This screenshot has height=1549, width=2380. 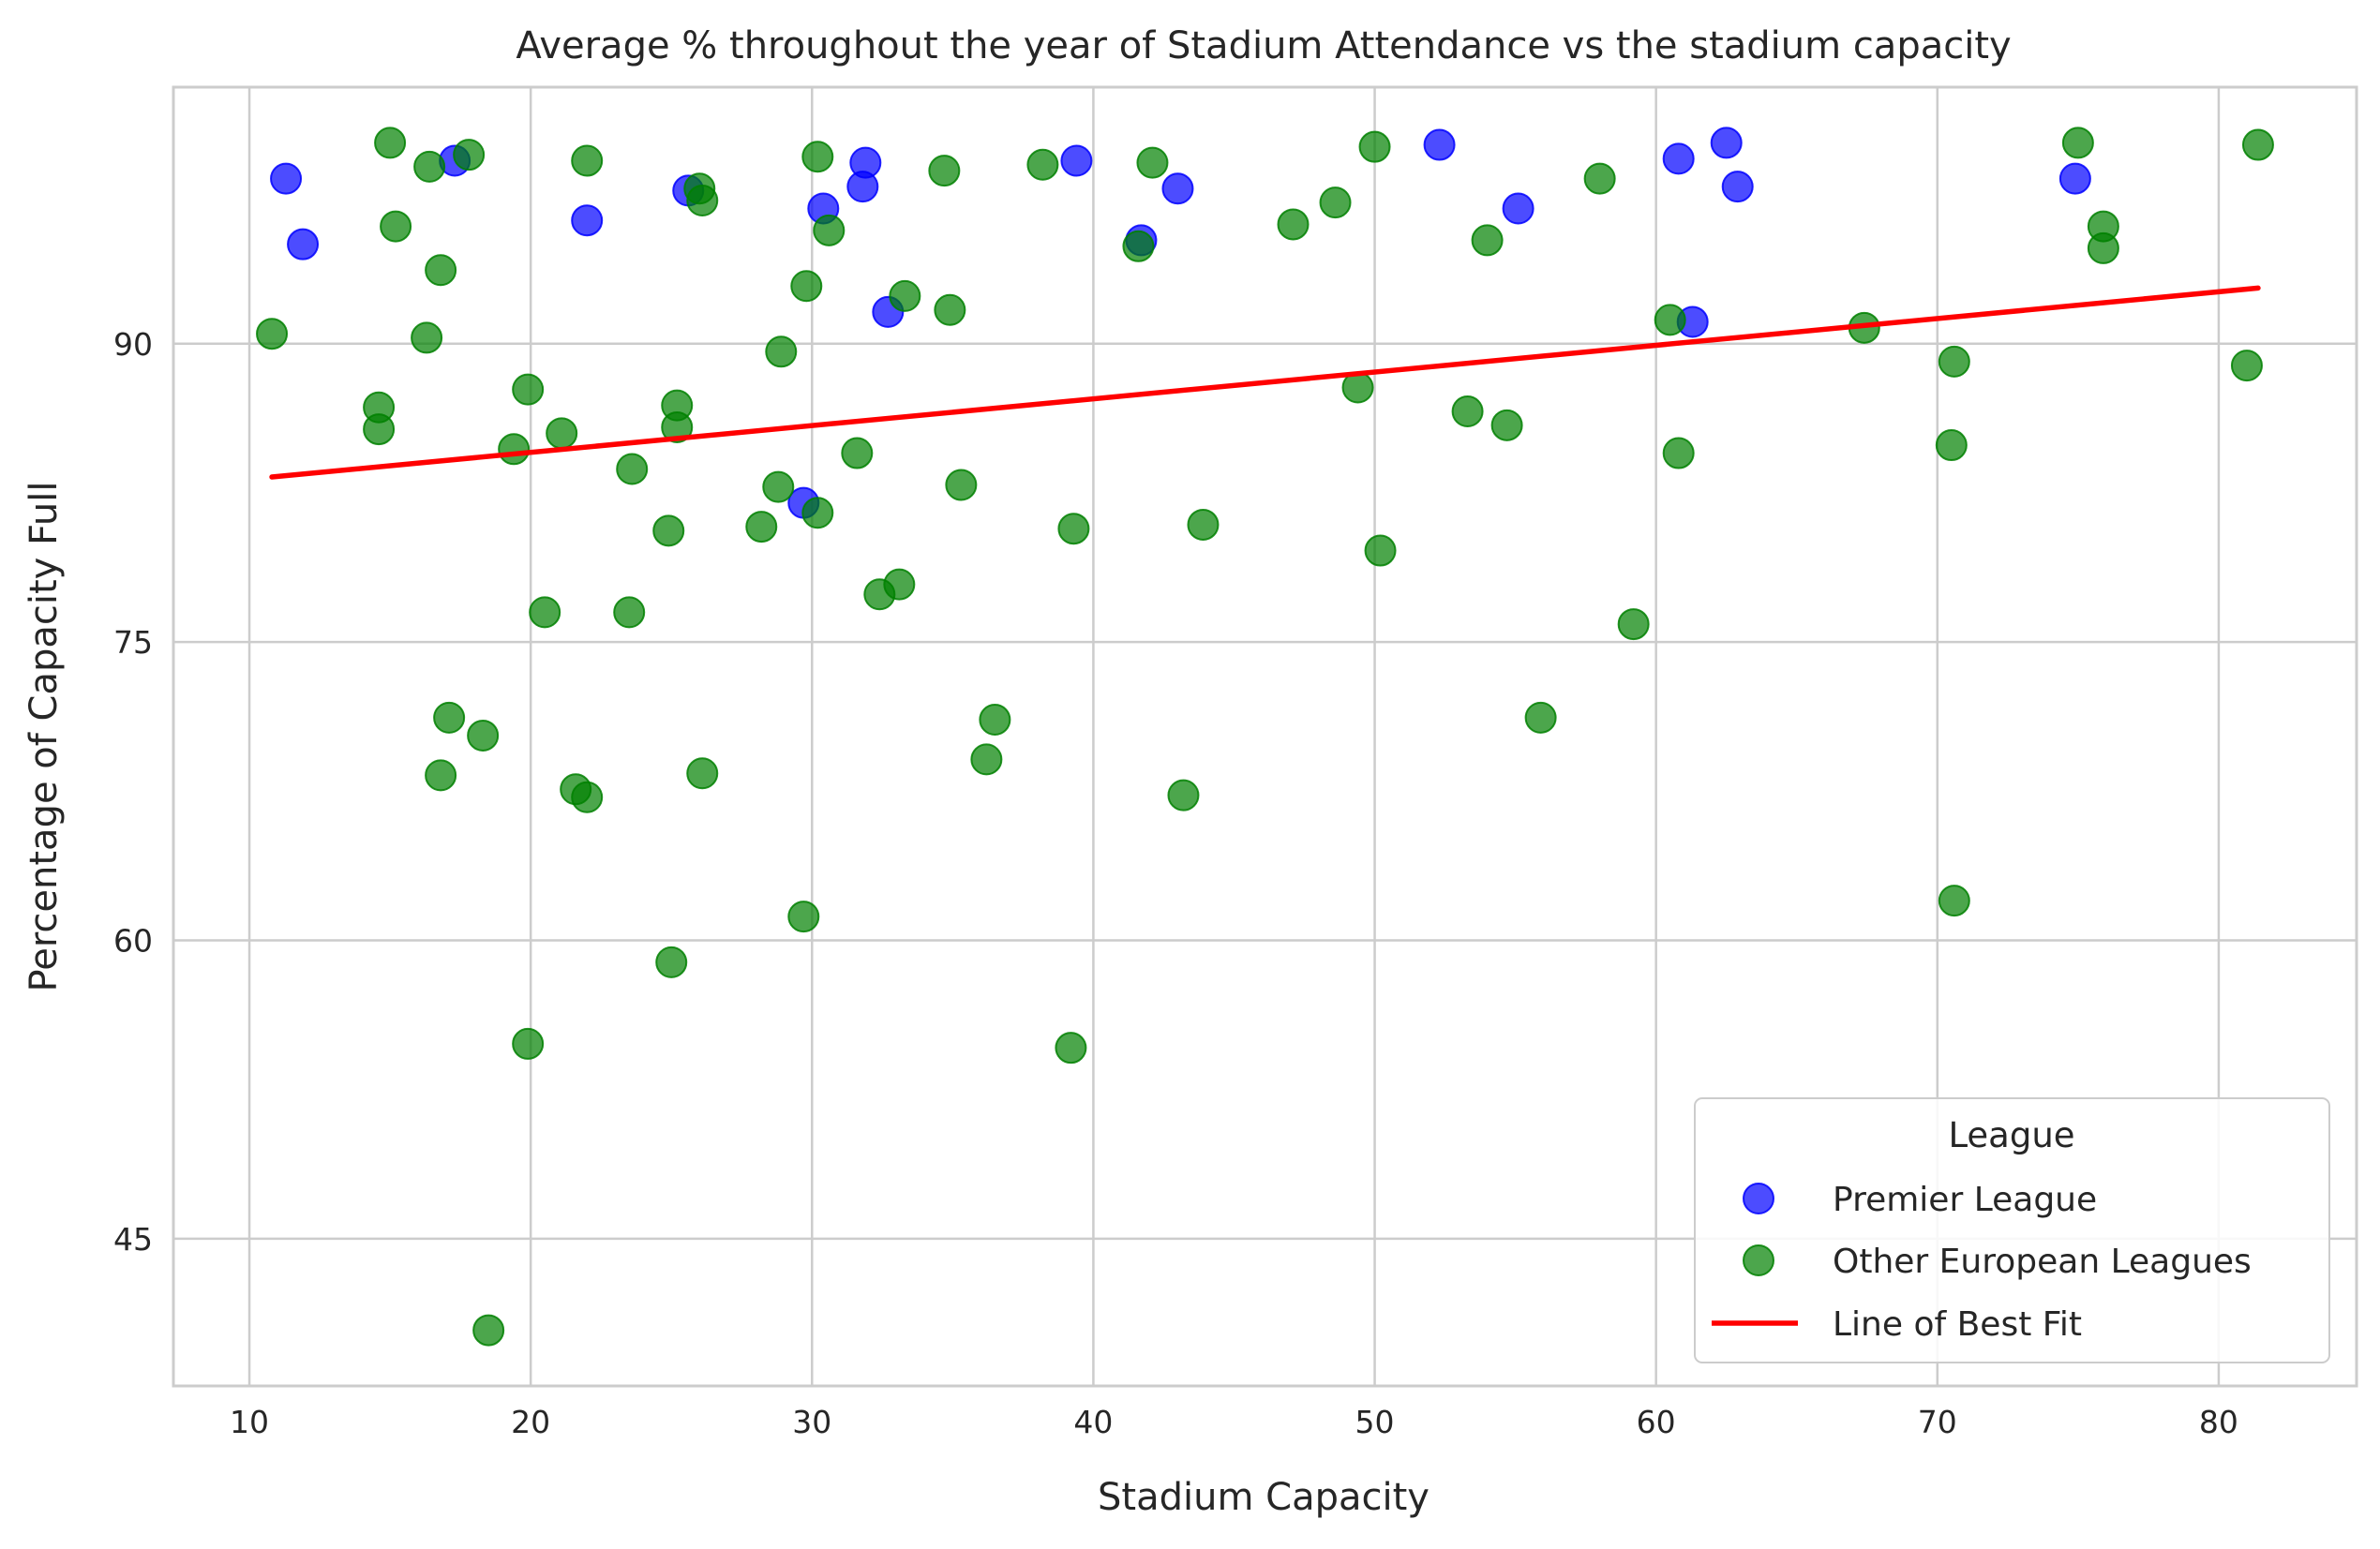 What do you see at coordinates (1965, 1200) in the screenshot?
I see `legend-label: Premier League` at bounding box center [1965, 1200].